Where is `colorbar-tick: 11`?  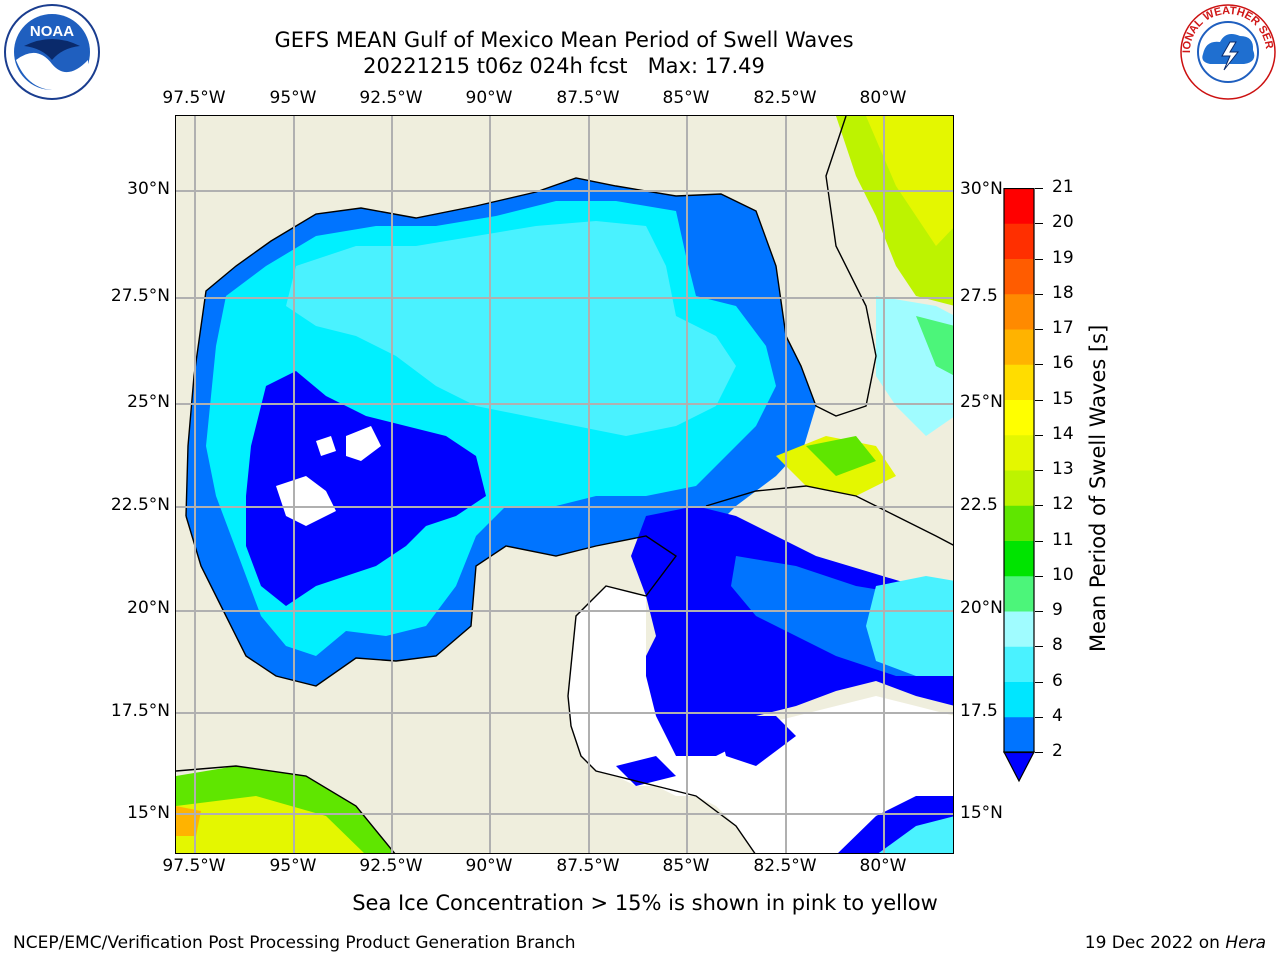 colorbar-tick: 11 is located at coordinates (1063, 539).